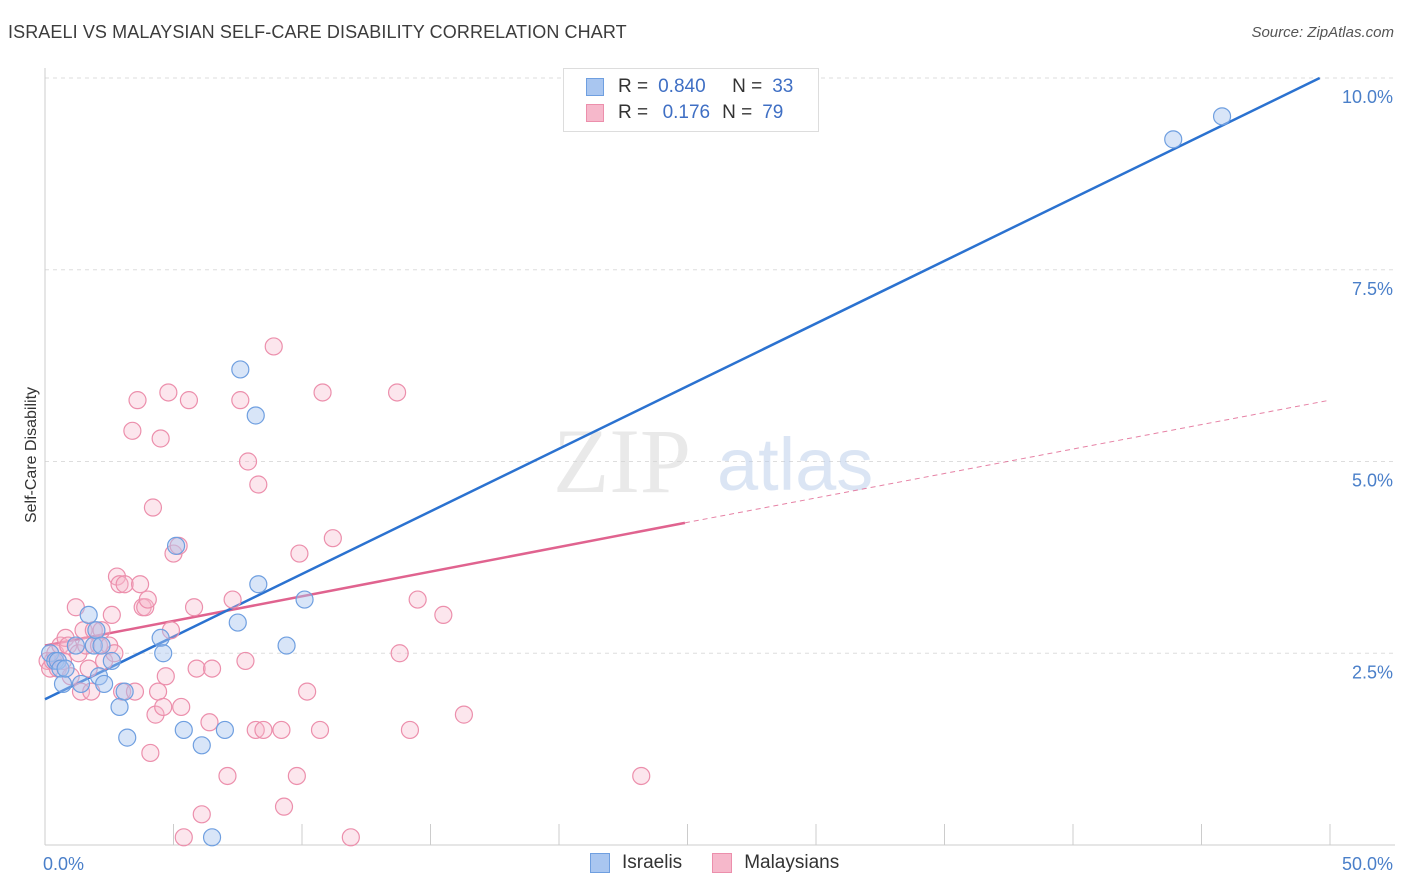 Image resolution: width=1406 pixels, height=892 pixels. I want to click on x-tick-label: 50.0%, so click(1367, 864).